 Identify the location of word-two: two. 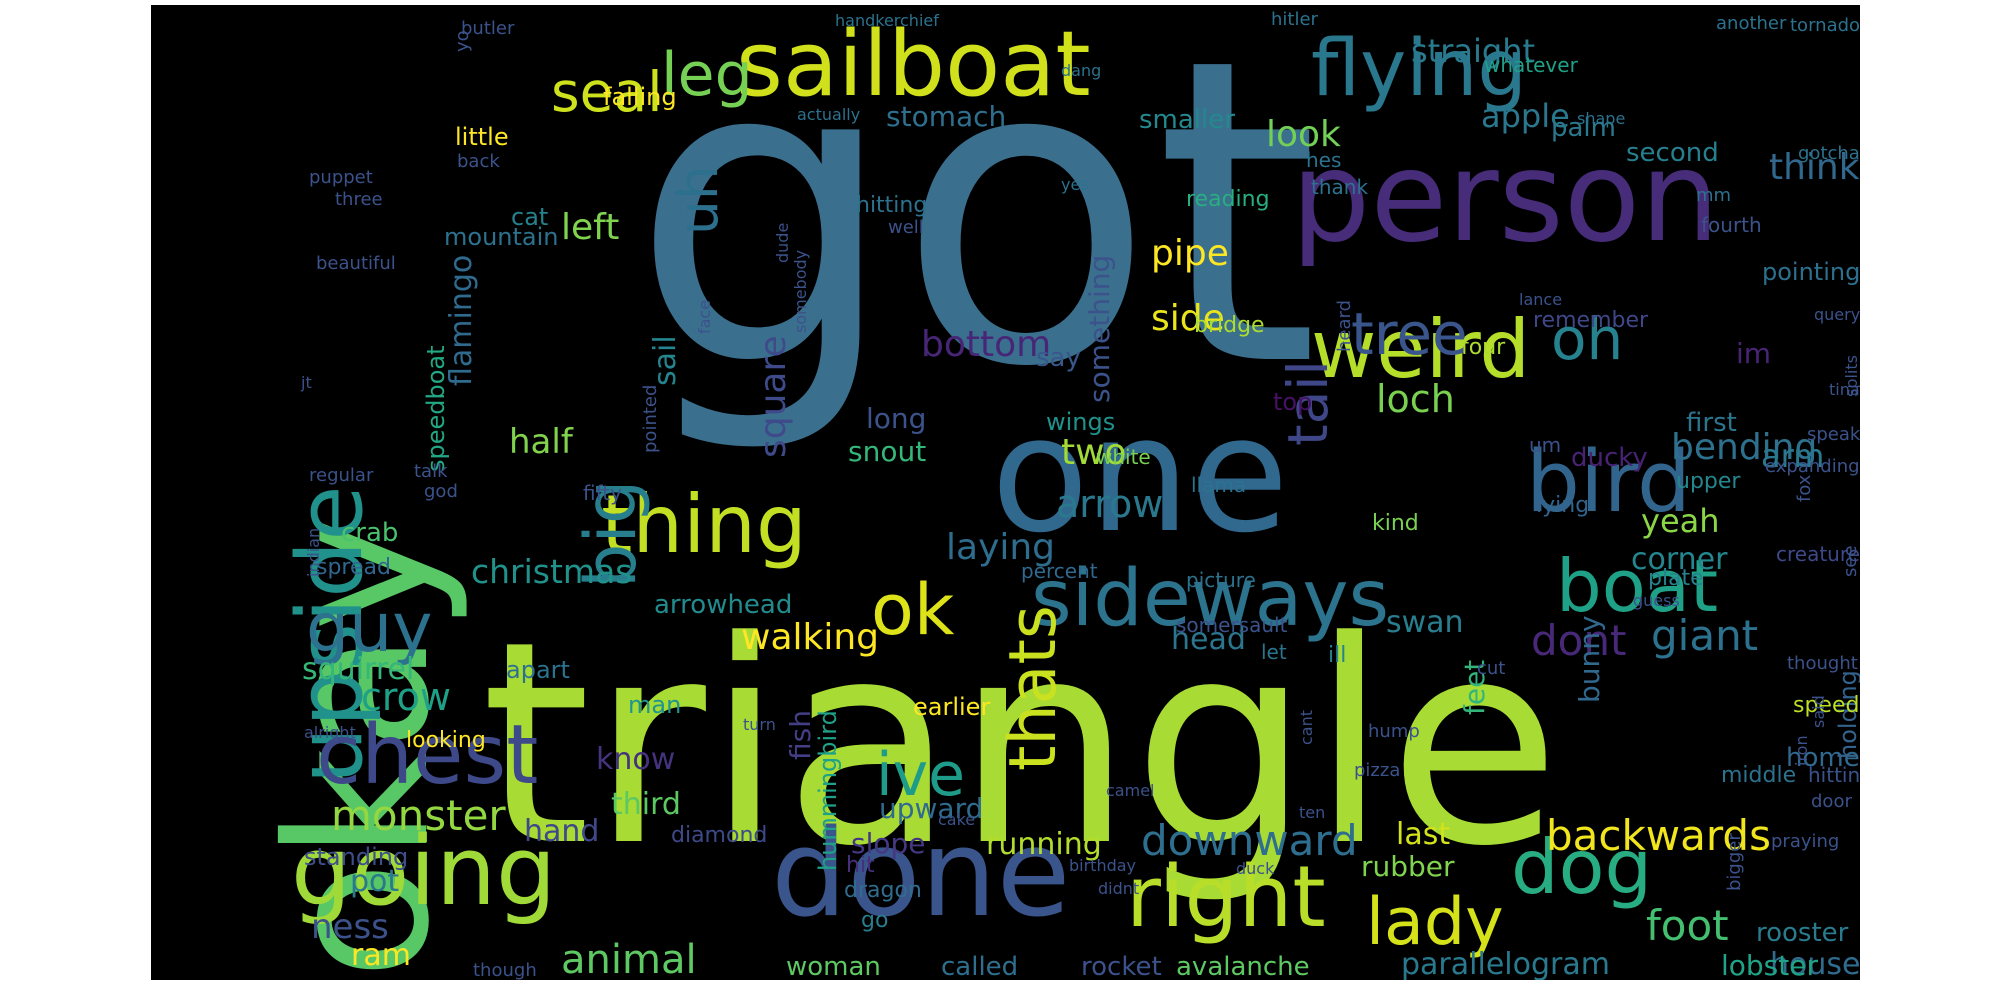
(1094, 452).